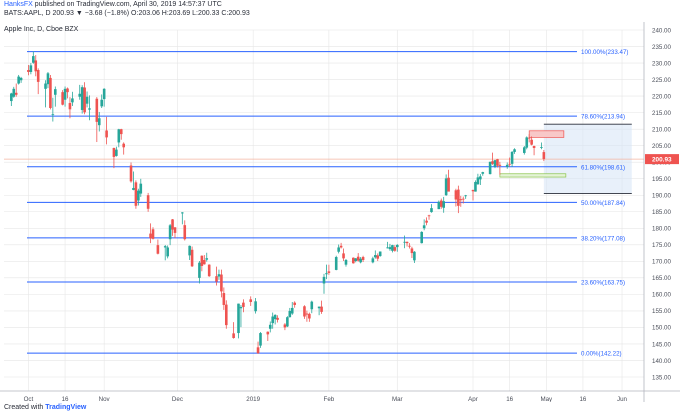 The image size is (680, 418). I want to click on fib-level-label: 50.00%(187.84), so click(603, 203).